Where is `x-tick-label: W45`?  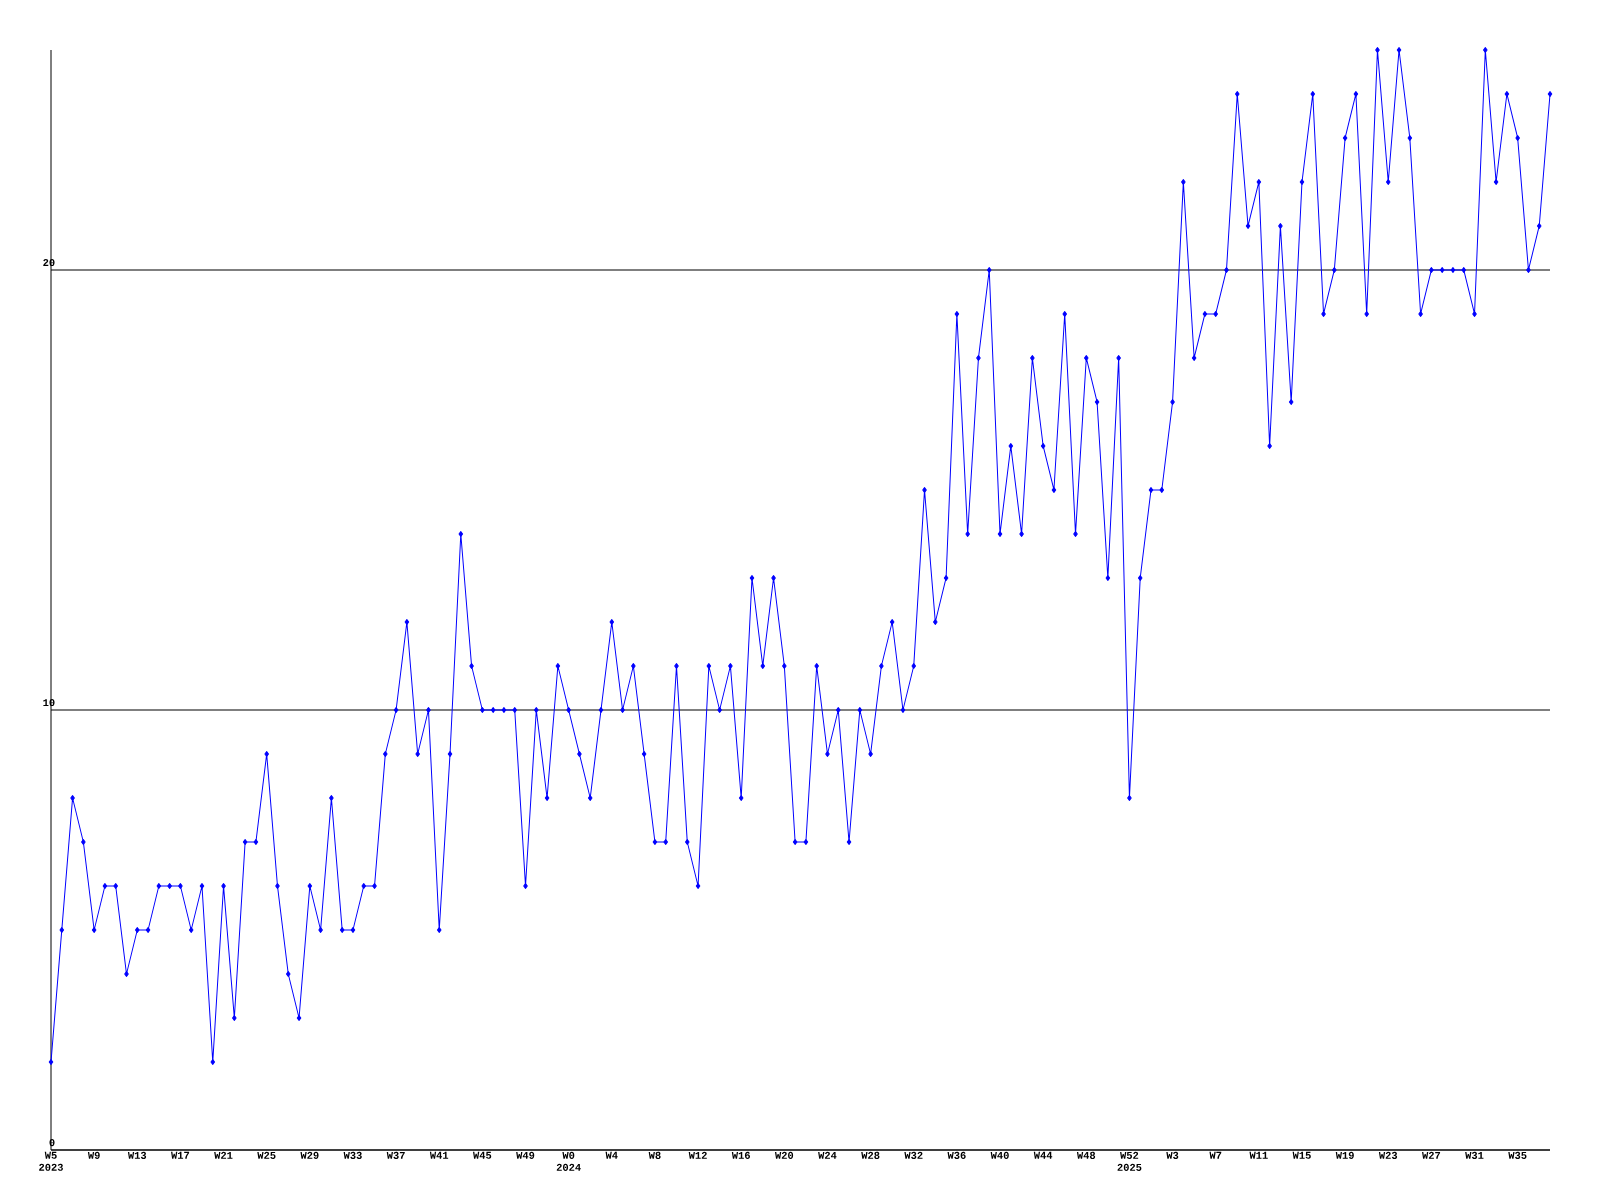 x-tick-label: W45 is located at coordinates (482, 1155).